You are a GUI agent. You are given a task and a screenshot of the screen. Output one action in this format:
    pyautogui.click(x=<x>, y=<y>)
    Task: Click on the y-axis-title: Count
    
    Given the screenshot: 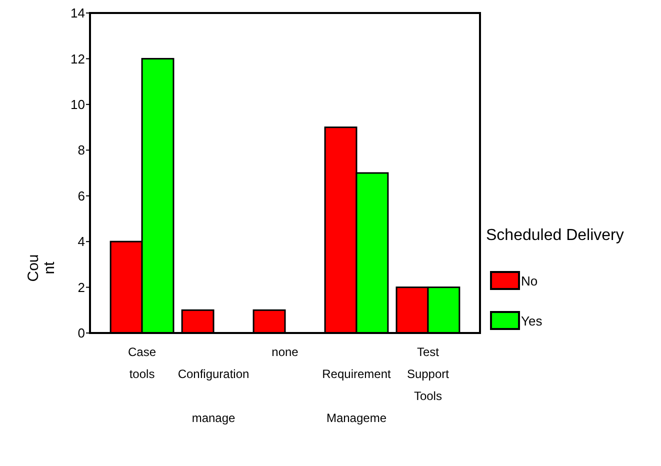 What is the action you would take?
    pyautogui.click(x=41, y=268)
    